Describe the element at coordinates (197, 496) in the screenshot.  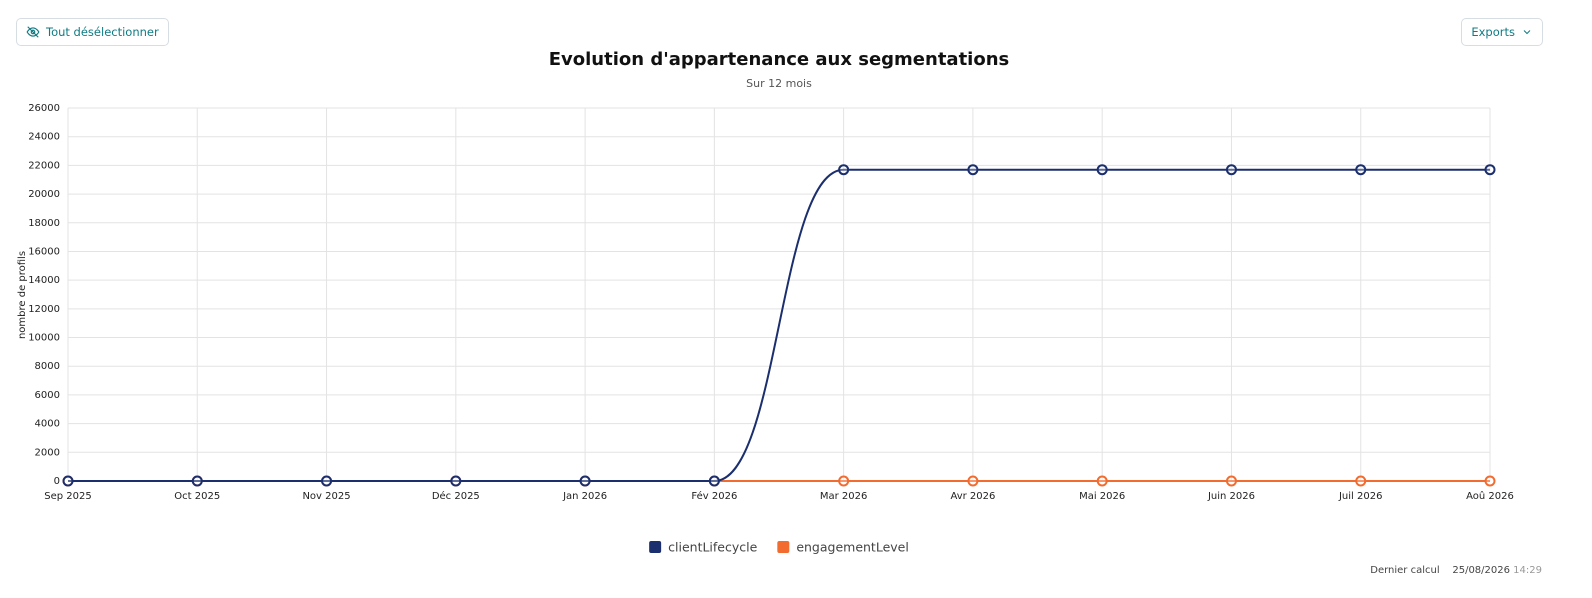
I see `x-tick-label: Oct 2025` at that location.